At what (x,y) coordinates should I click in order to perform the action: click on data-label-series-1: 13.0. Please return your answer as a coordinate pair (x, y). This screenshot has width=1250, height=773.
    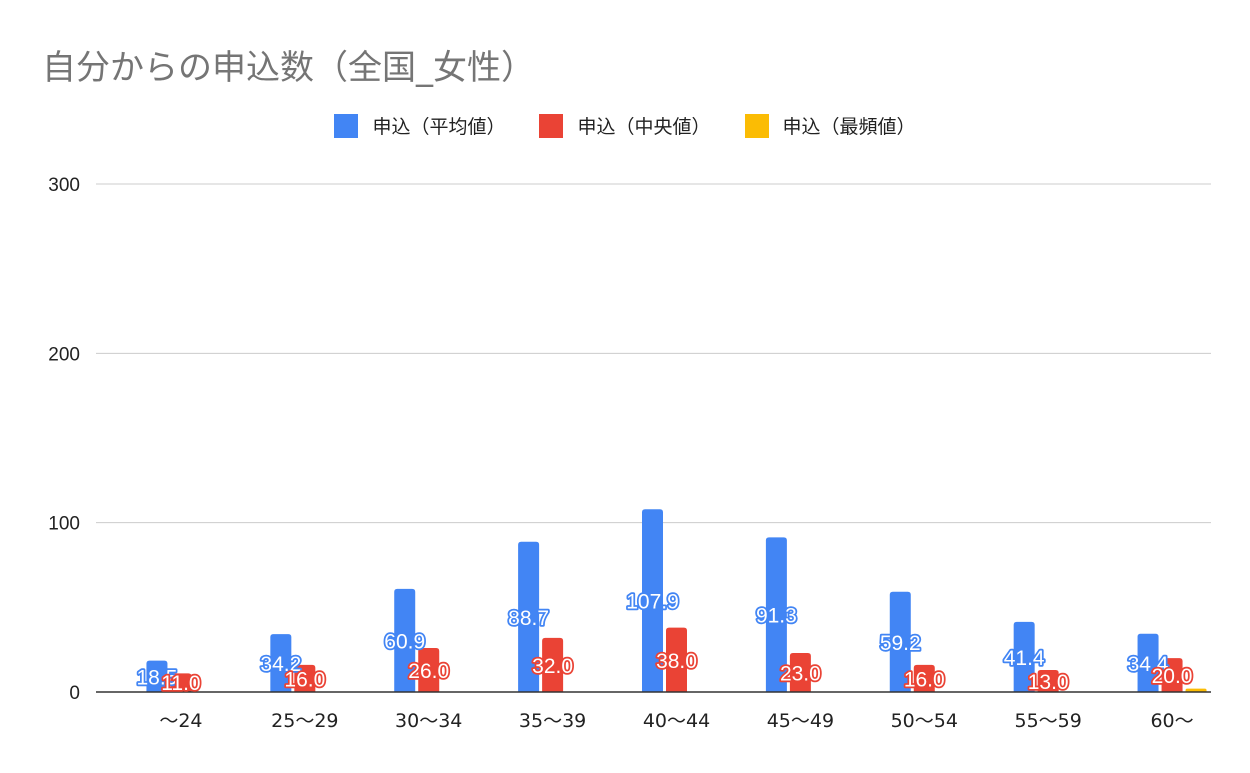
    Looking at the image, I should click on (1048, 682).